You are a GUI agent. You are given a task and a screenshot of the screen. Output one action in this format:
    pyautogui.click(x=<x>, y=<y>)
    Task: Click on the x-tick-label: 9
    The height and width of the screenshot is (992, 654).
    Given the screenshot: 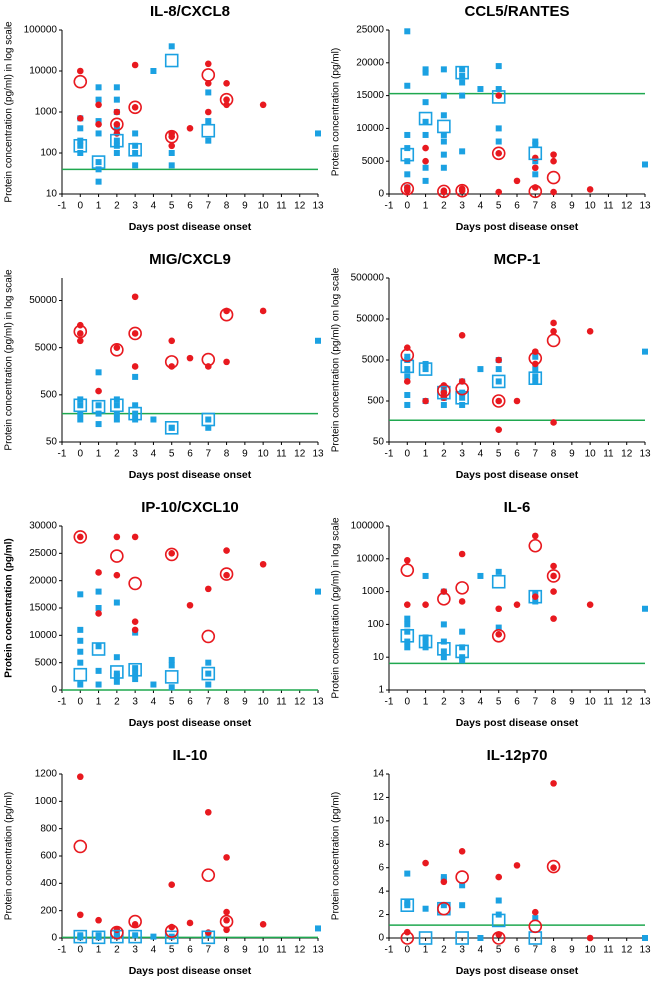 What is the action you would take?
    pyautogui.click(x=245, y=950)
    